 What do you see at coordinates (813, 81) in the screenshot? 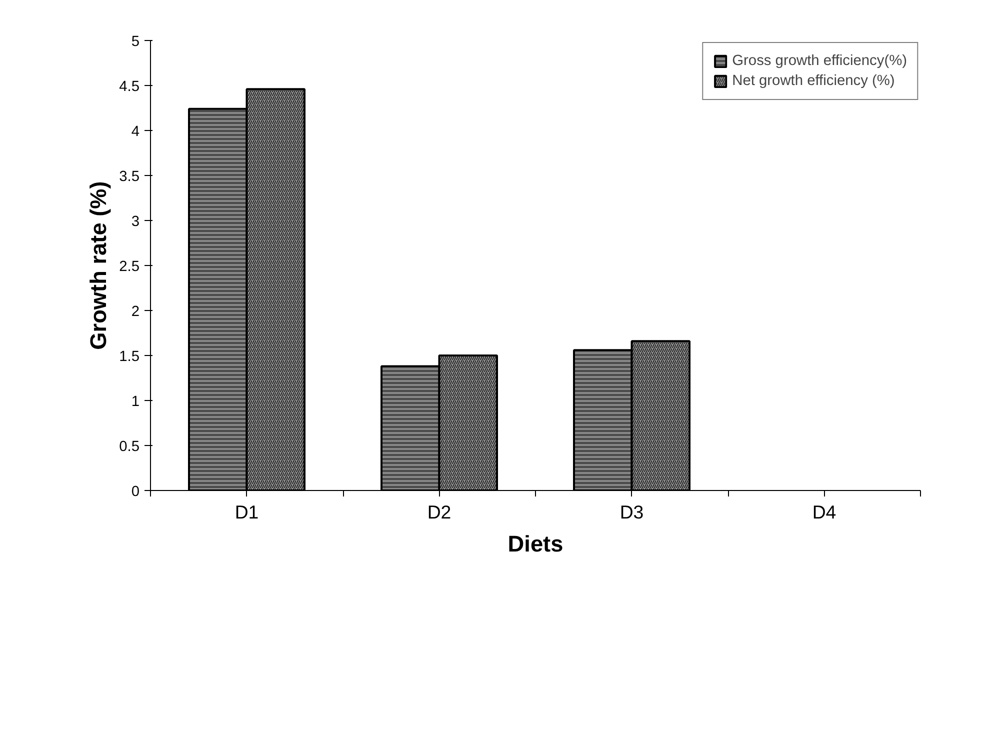
I see `legend-label: Net growth efficiency (%)` at bounding box center [813, 81].